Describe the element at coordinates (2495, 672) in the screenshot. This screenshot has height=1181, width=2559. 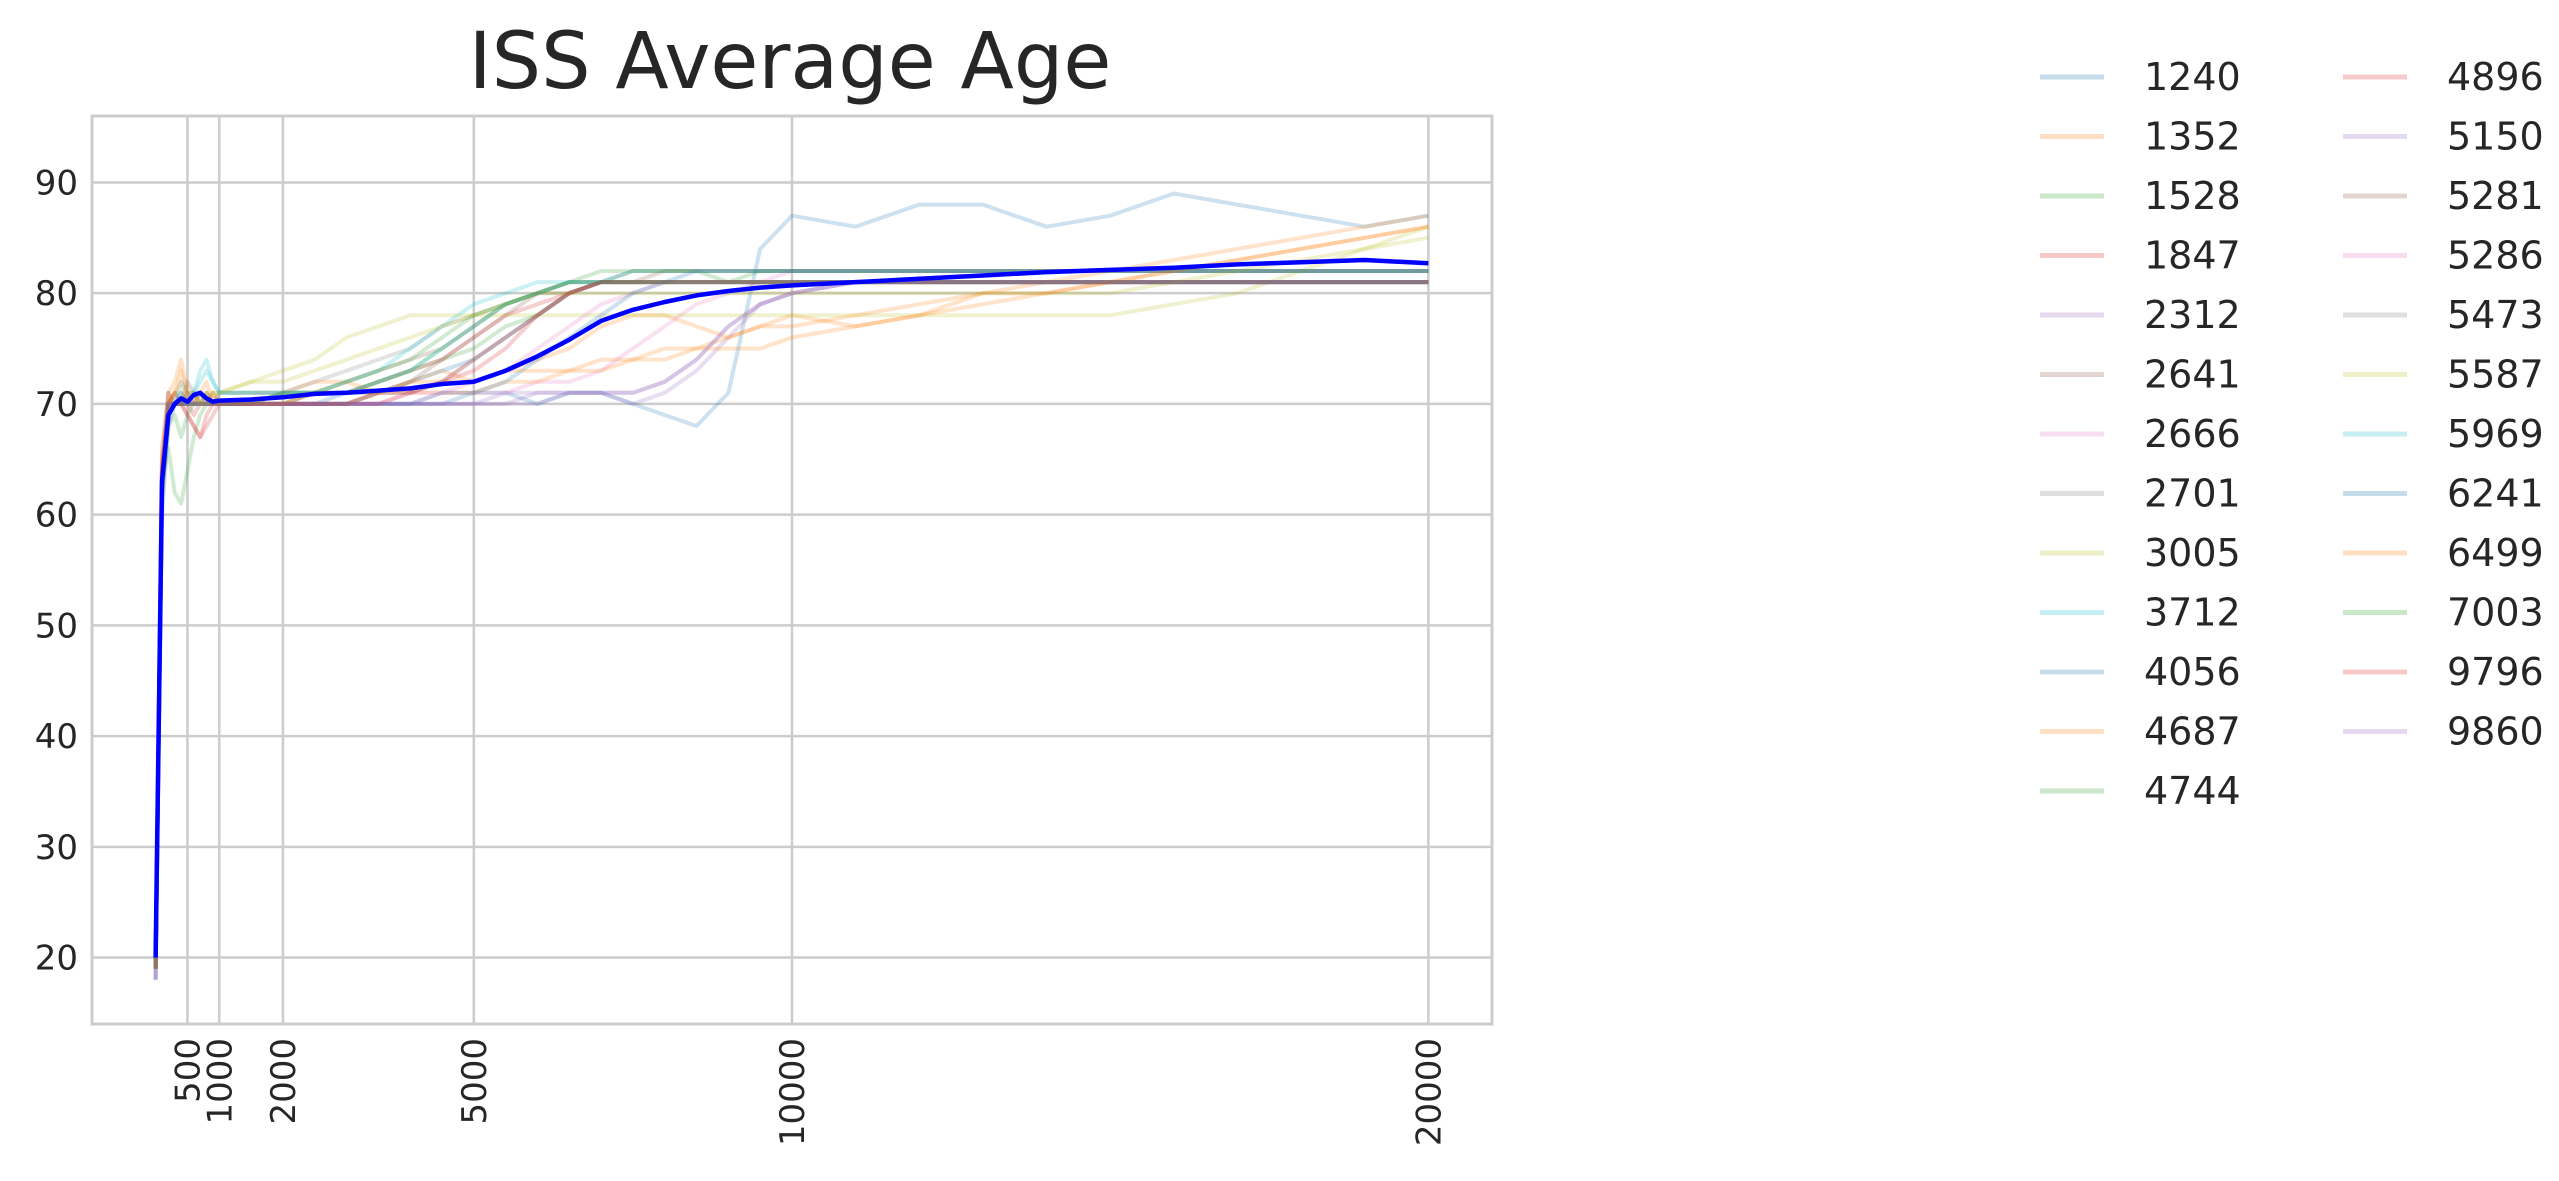
I see `legend-label-9796: 9796` at that location.